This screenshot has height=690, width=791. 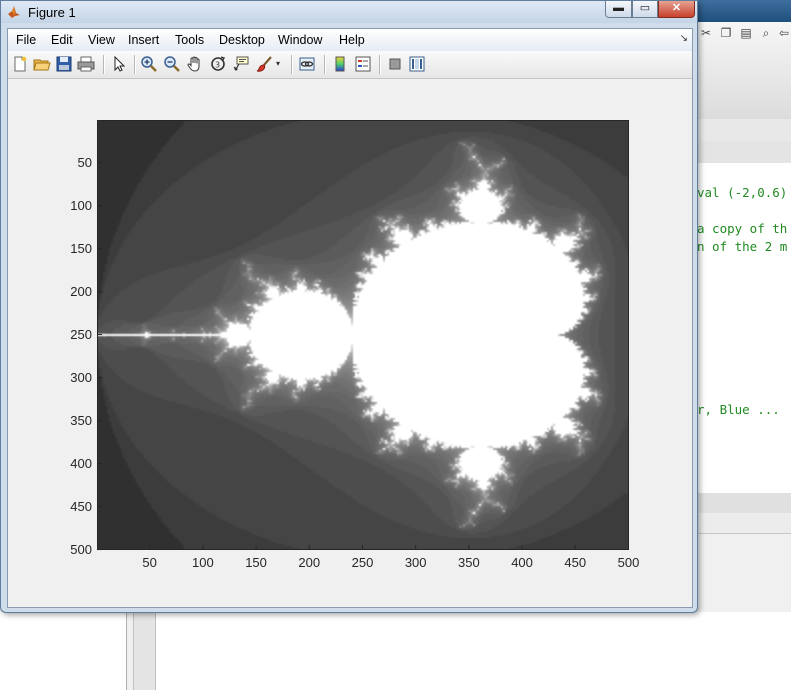 I want to click on x-tick-label: 400, so click(x=522, y=562).